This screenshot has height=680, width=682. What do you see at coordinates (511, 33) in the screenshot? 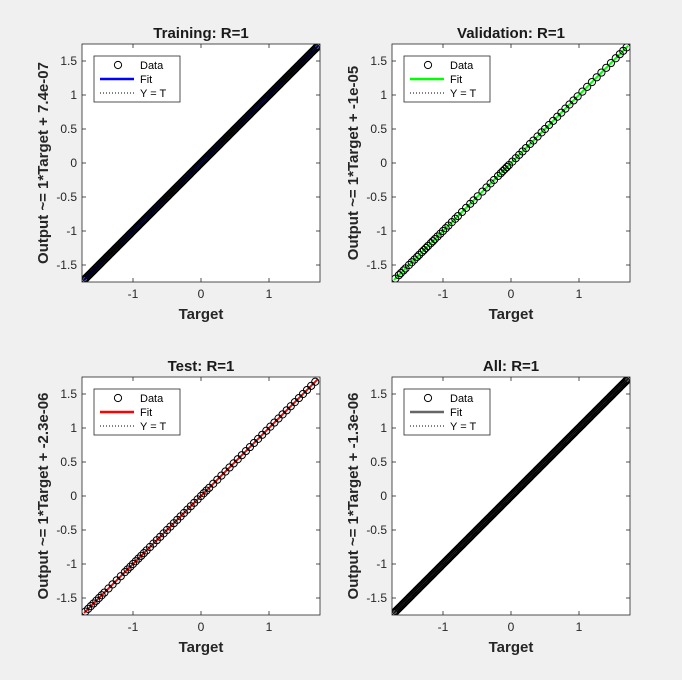
I see `chart-title: Validation: R=1` at bounding box center [511, 33].